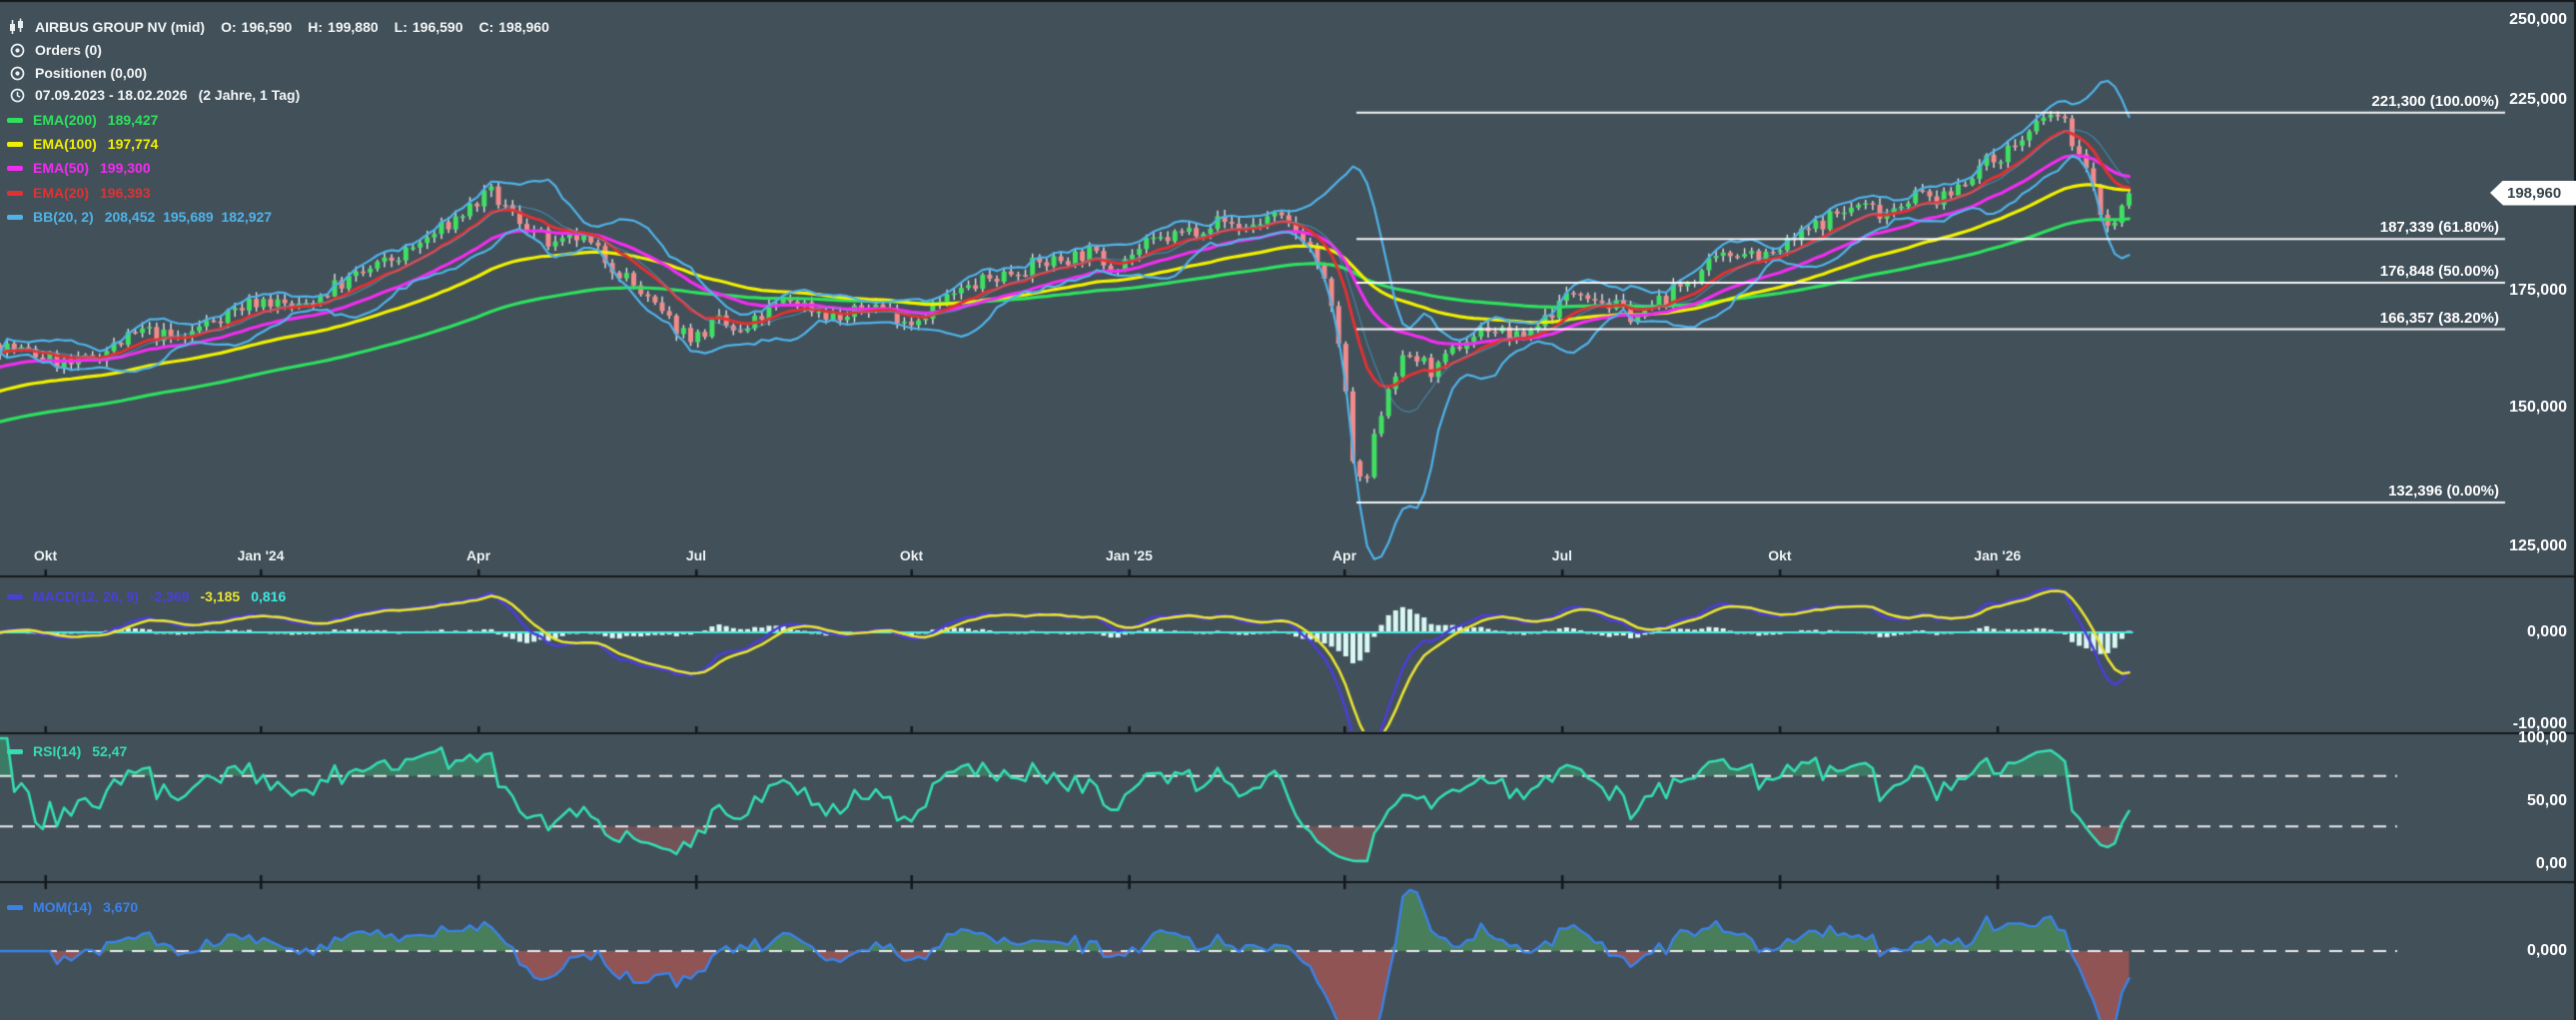  Describe the element at coordinates (63, 907) in the screenshot. I see `momentum-label: MOM(14)` at that location.